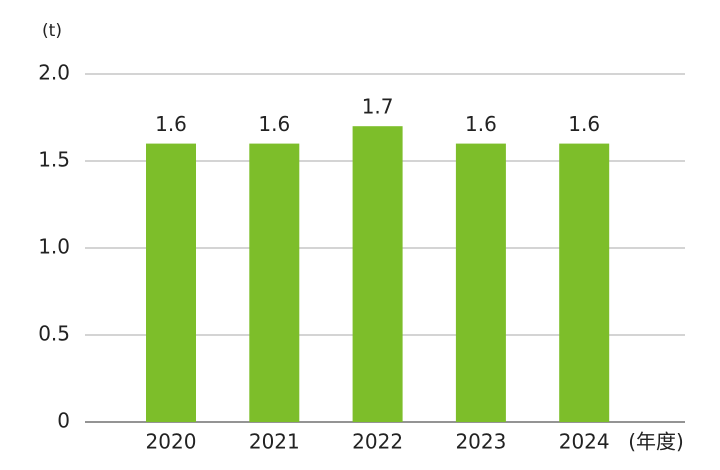 This screenshot has height=470, width=720. Describe the element at coordinates (378, 107) in the screenshot. I see `value-label: 1.7` at that location.